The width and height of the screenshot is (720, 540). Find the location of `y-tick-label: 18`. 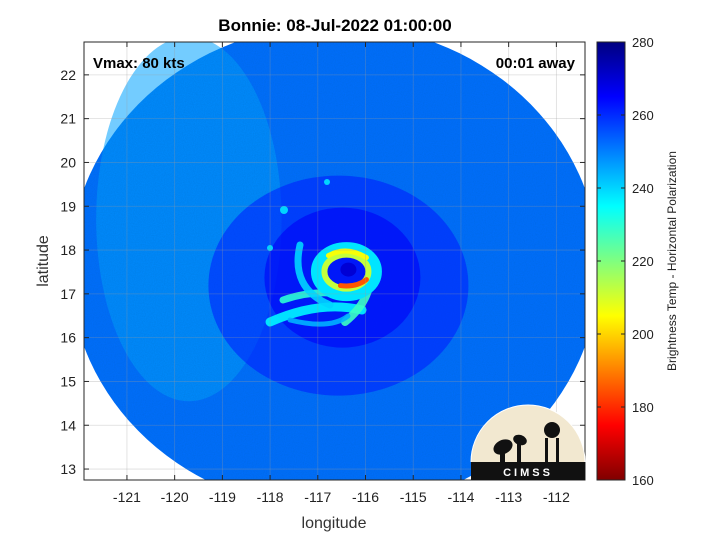

y-tick-label: 18 is located at coordinates (68, 250).